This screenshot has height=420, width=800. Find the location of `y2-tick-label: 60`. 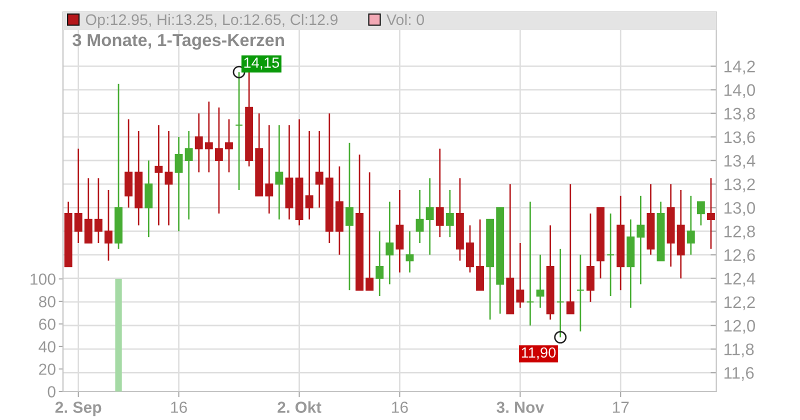

y2-tick-label: 60 is located at coordinates (47, 324).